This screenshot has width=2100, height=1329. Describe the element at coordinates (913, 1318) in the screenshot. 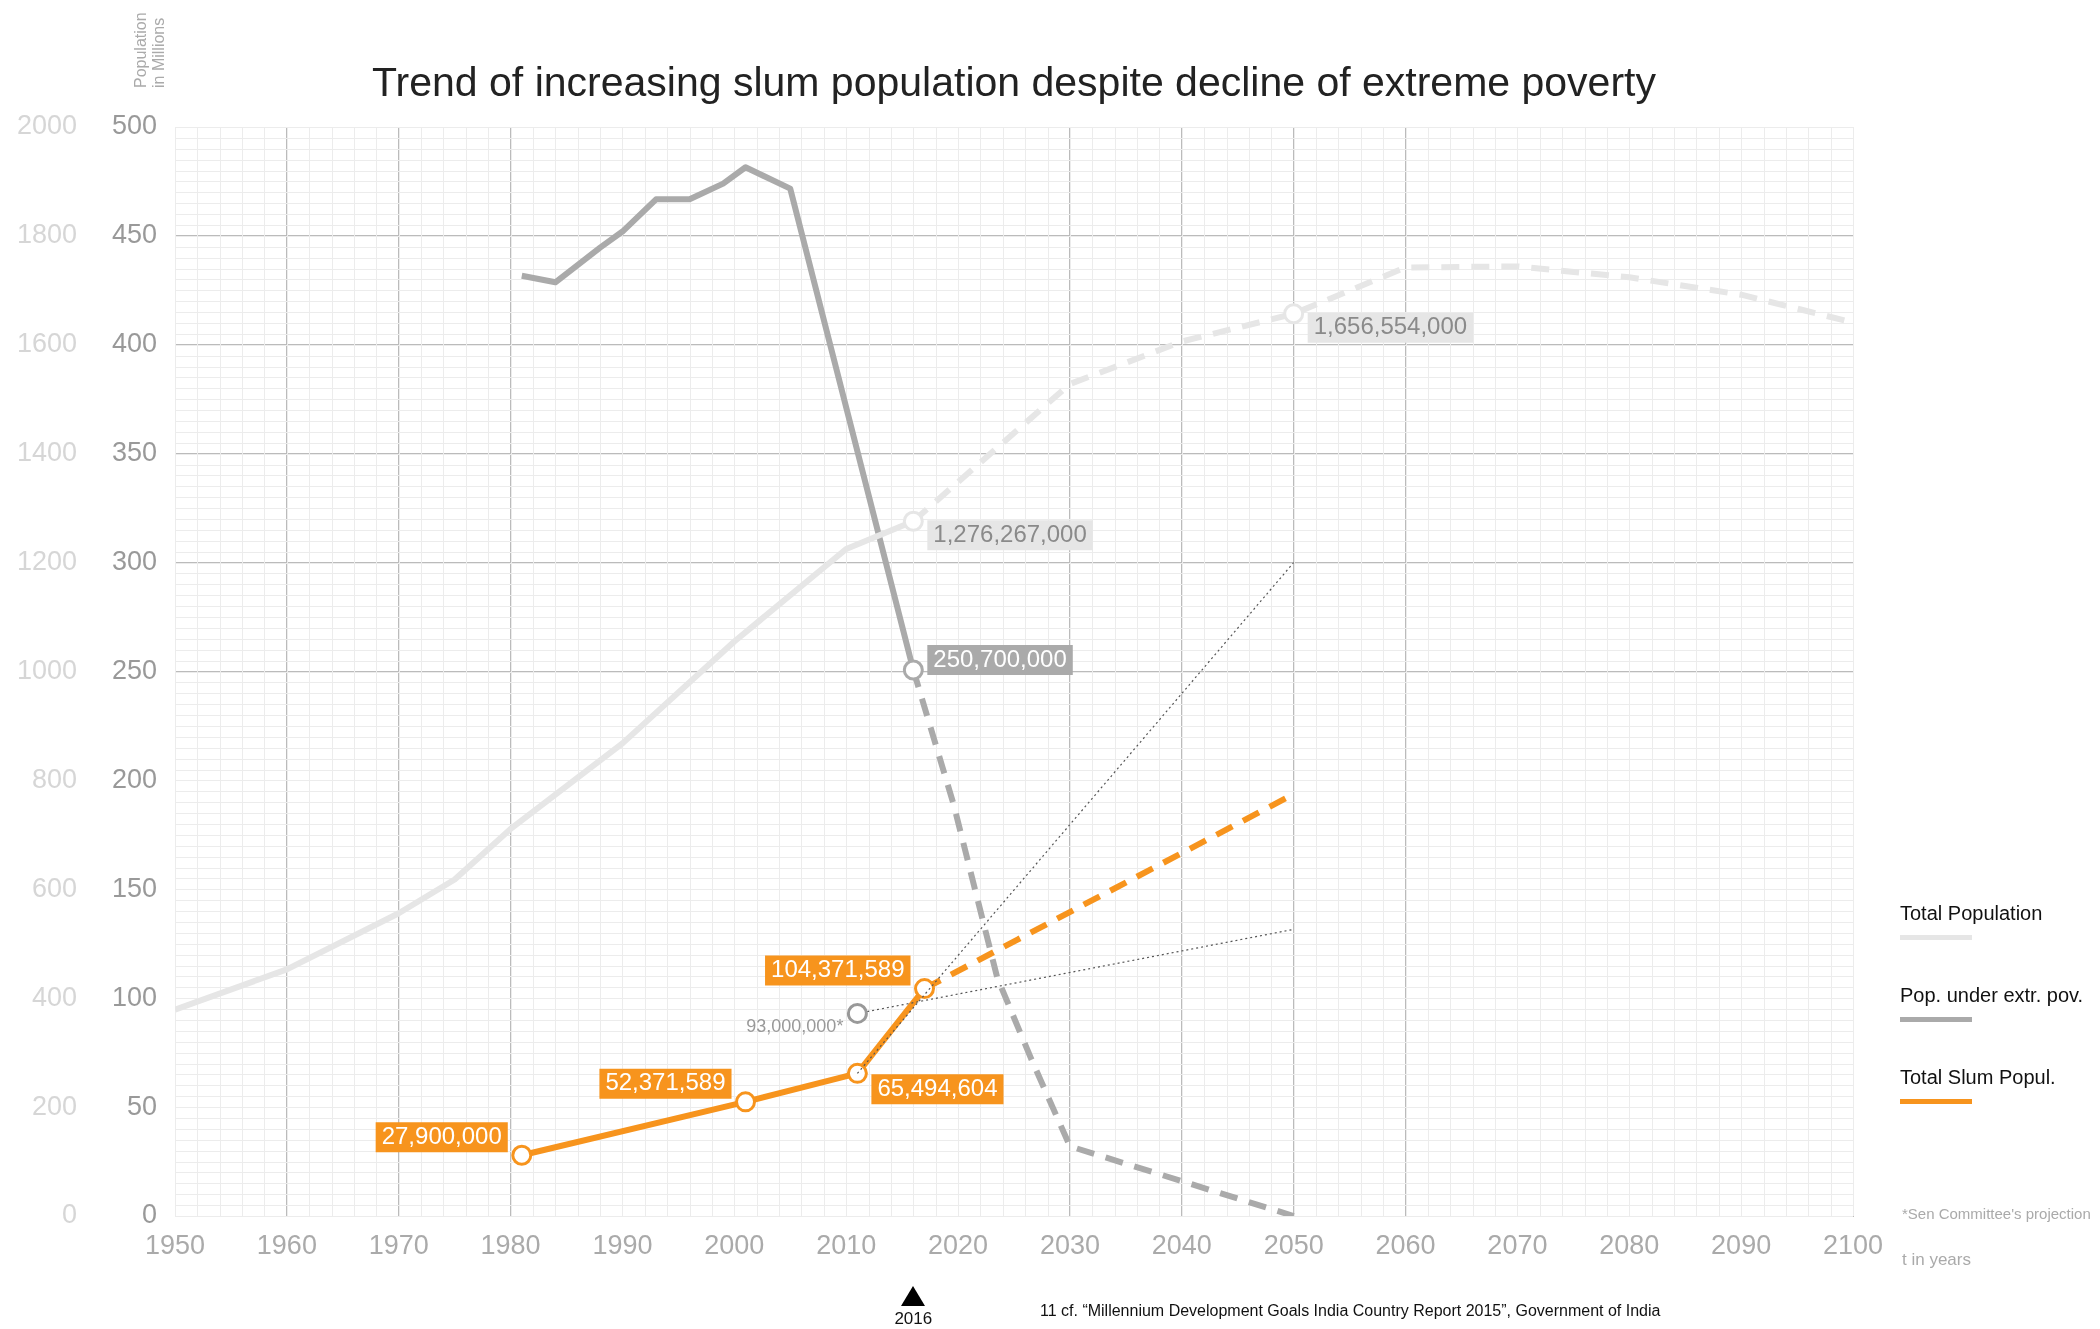

I see `text: 2016` at that location.